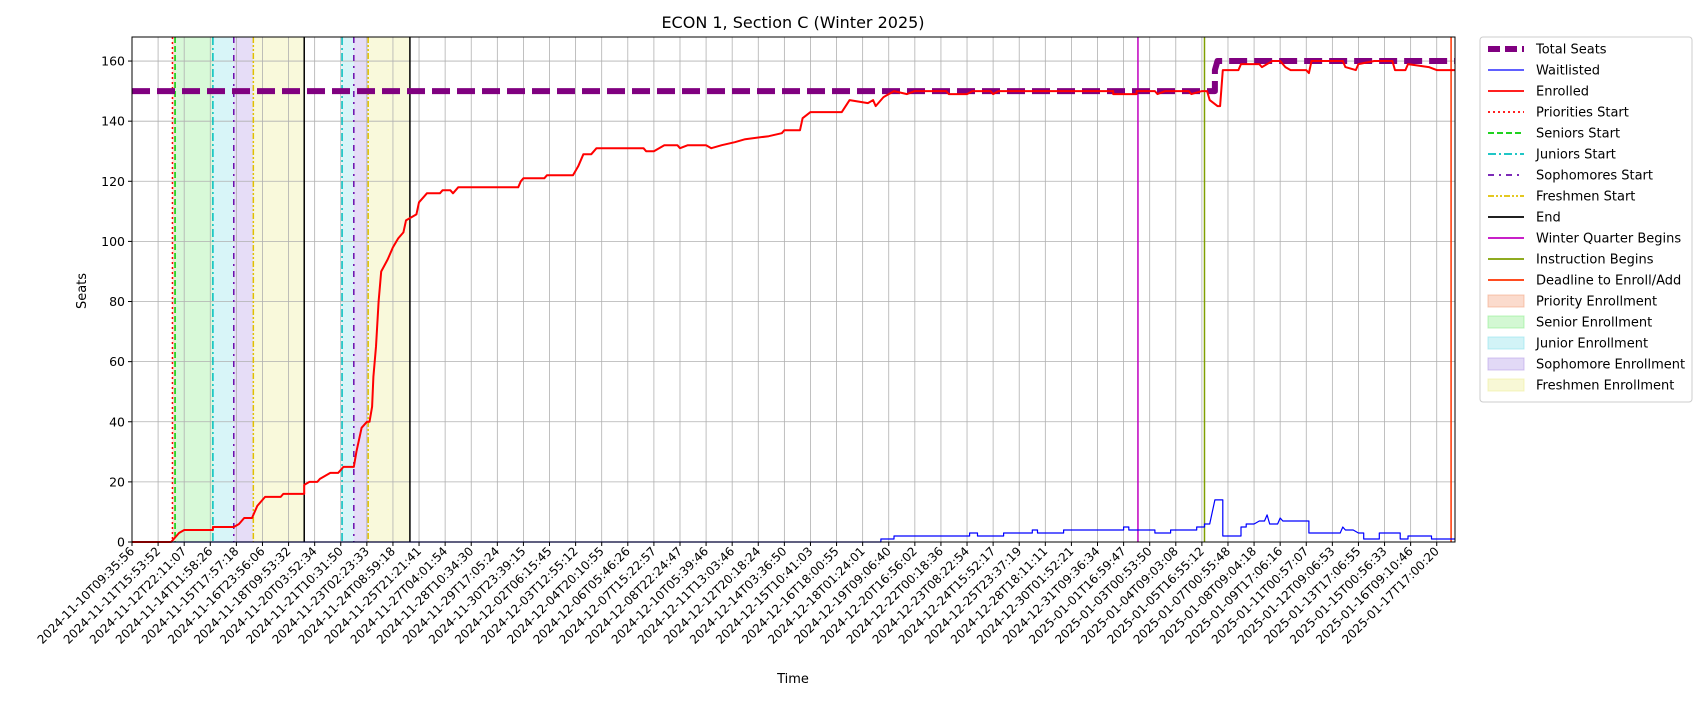 This screenshot has height=704, width=1700. I want to click on legend-label-13: Senior Enrollment, so click(1594, 323).